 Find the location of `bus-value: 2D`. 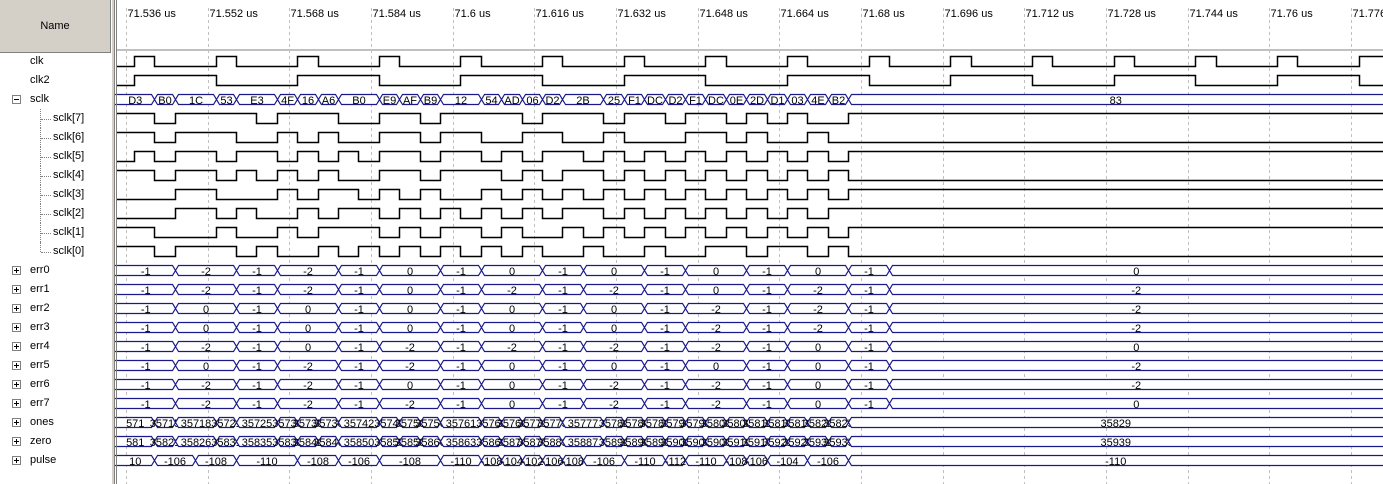

bus-value: 2D is located at coordinates (757, 101).